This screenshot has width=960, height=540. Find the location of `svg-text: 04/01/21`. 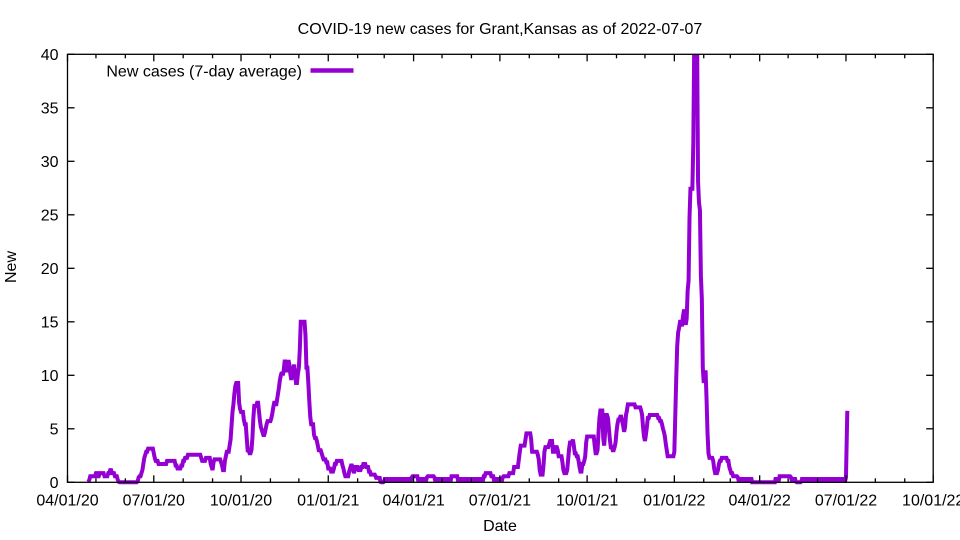

svg-text: 04/01/21 is located at coordinates (413, 501).